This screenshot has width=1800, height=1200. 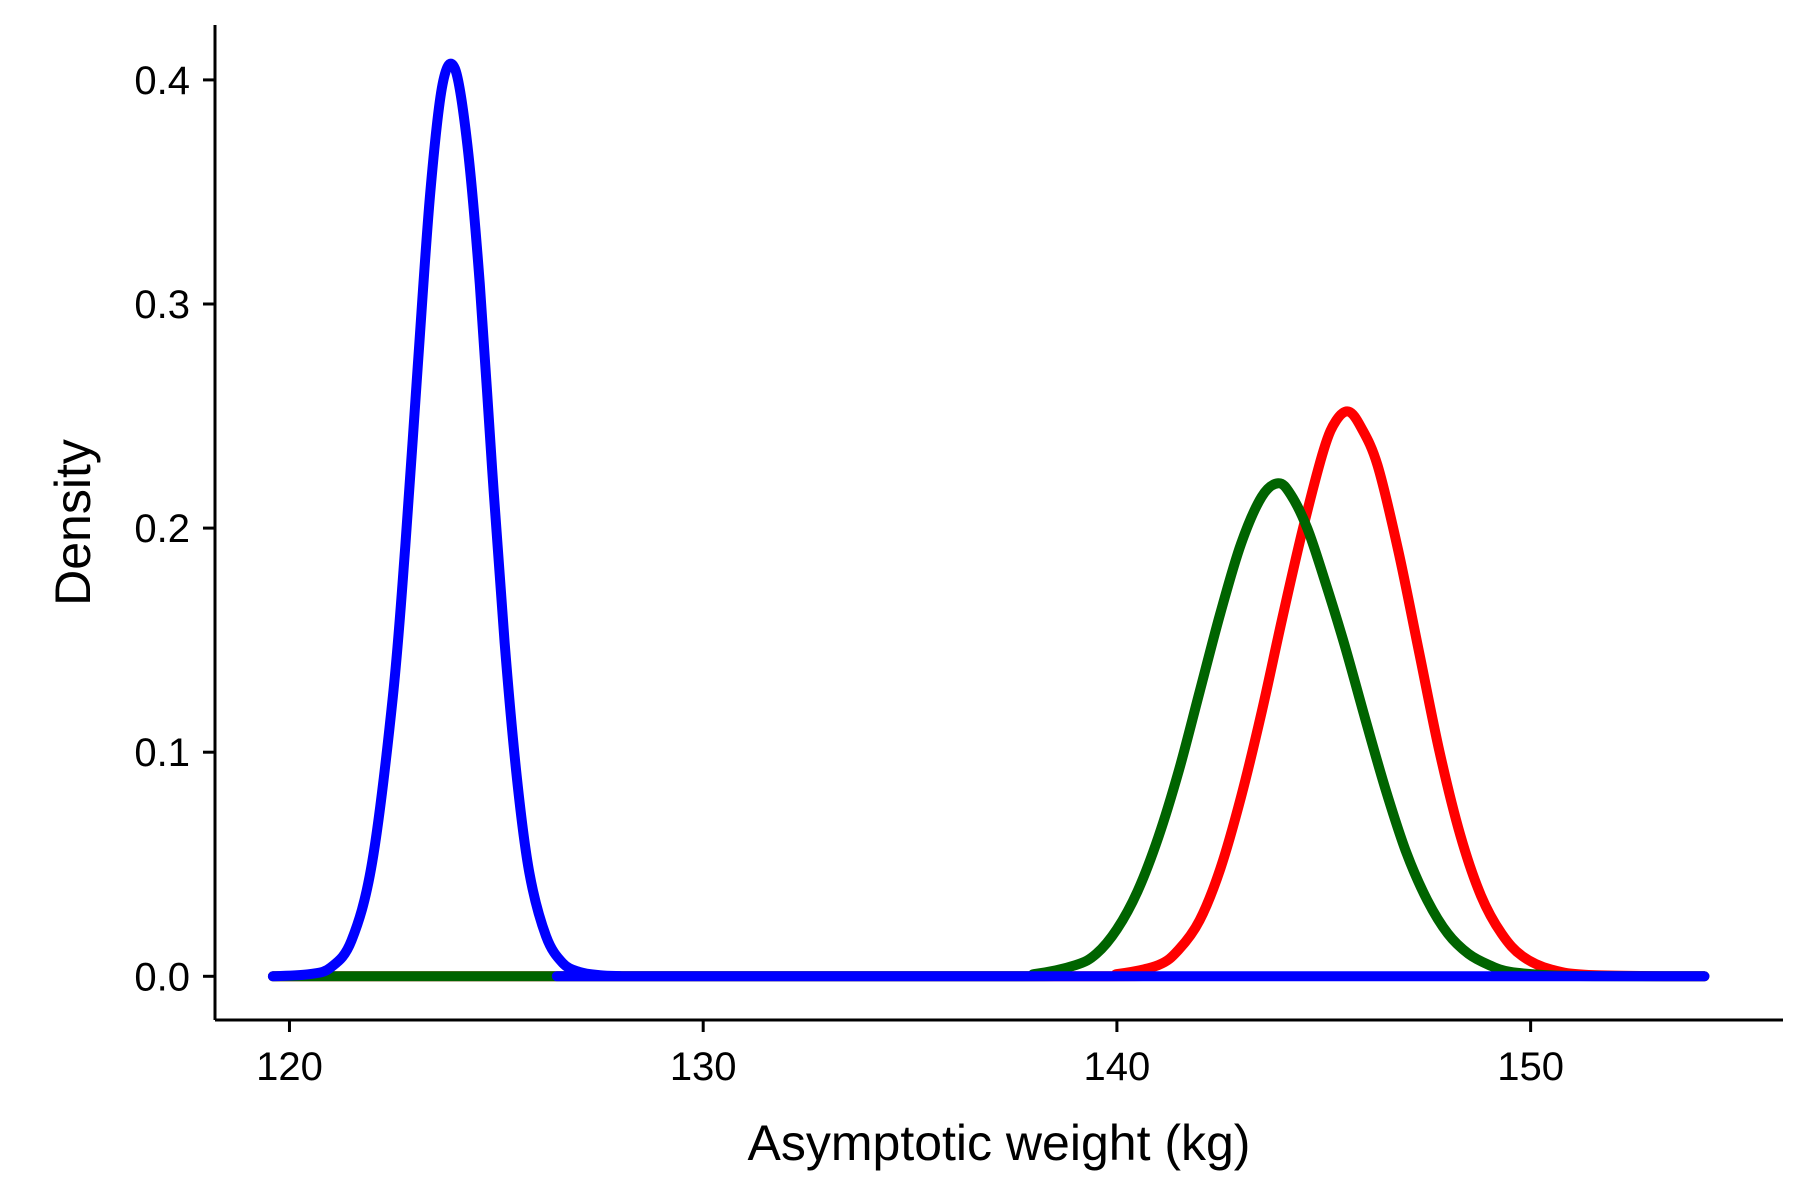 I want to click on y-tick-label: 0.0, so click(x=162, y=977).